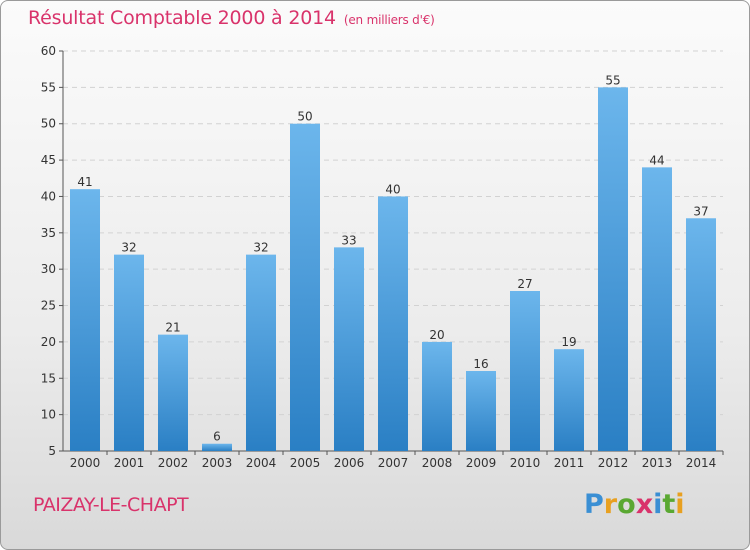 This screenshot has height=550, width=750. I want to click on y-tick-label: 35, so click(48, 233).